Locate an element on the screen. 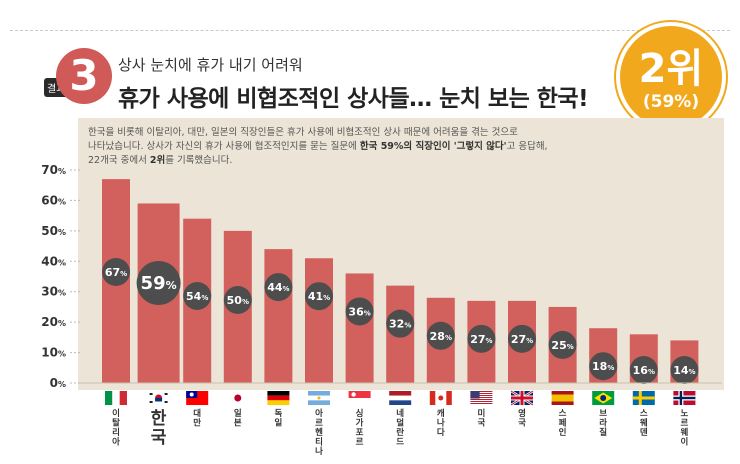 The width and height of the screenshot is (740, 464). y-tick-label: 20% is located at coordinates (53, 322).